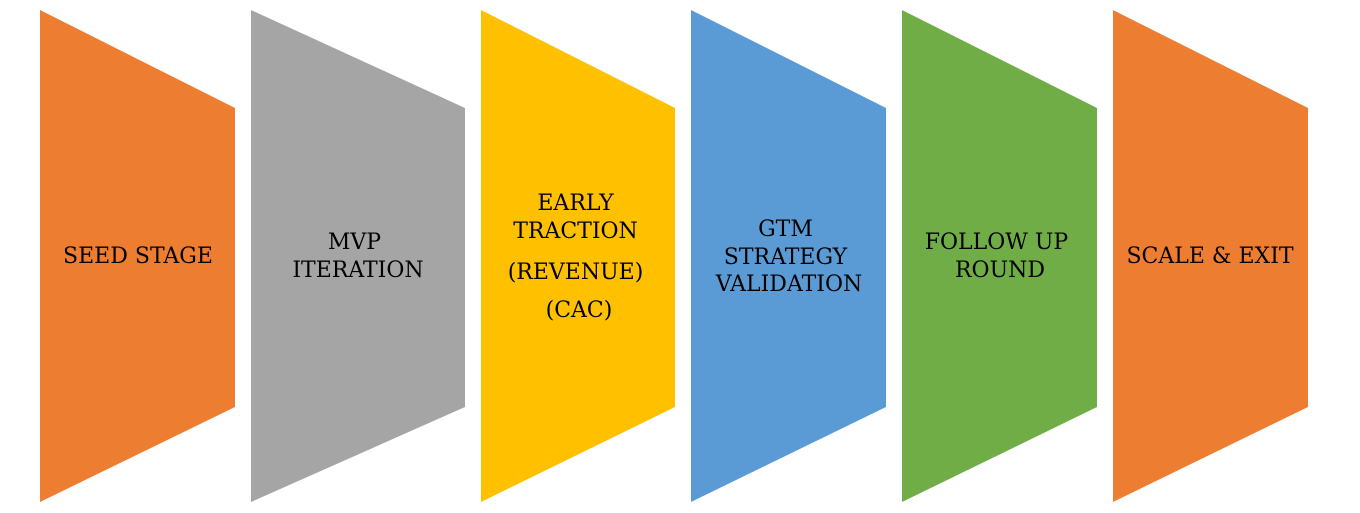  Describe the element at coordinates (354, 242) in the screenshot. I see `stage-mvp-label-line-1: MVP` at that location.